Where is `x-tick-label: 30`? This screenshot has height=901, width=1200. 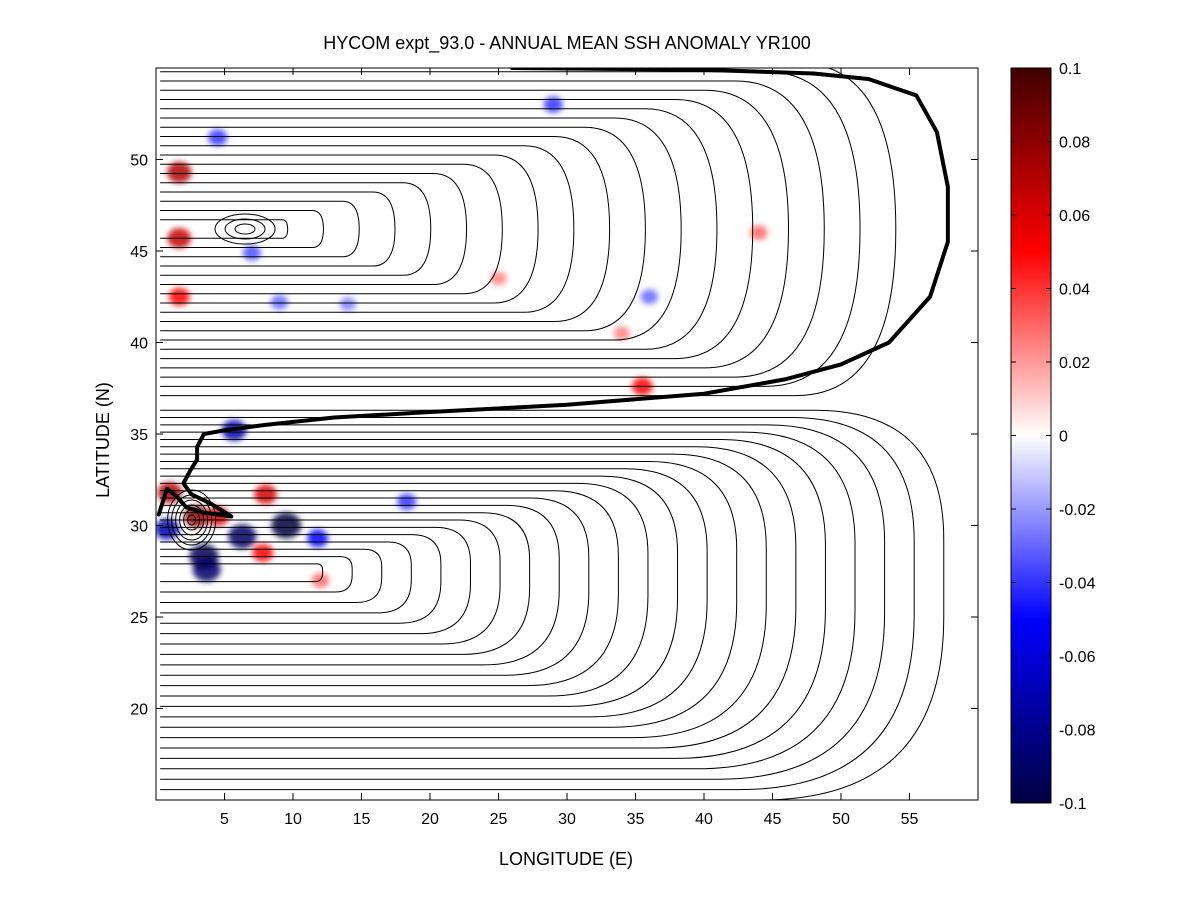 x-tick-label: 30 is located at coordinates (567, 819).